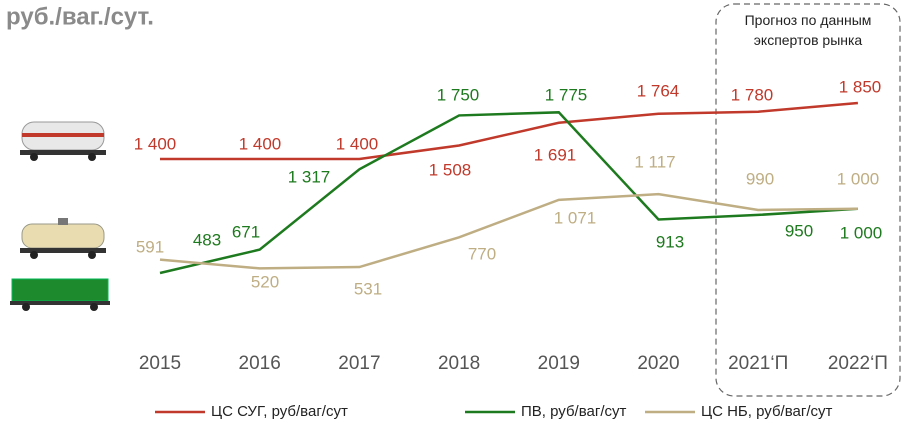  Describe the element at coordinates (63, 238) in the screenshot. I see `oil-wagon-icon` at that location.